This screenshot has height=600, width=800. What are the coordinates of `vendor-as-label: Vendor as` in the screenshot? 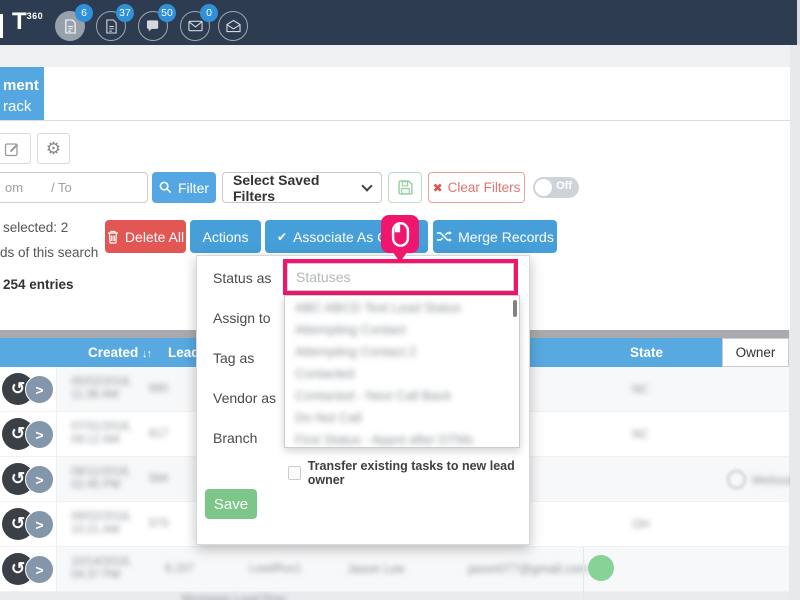 It's located at (245, 398).